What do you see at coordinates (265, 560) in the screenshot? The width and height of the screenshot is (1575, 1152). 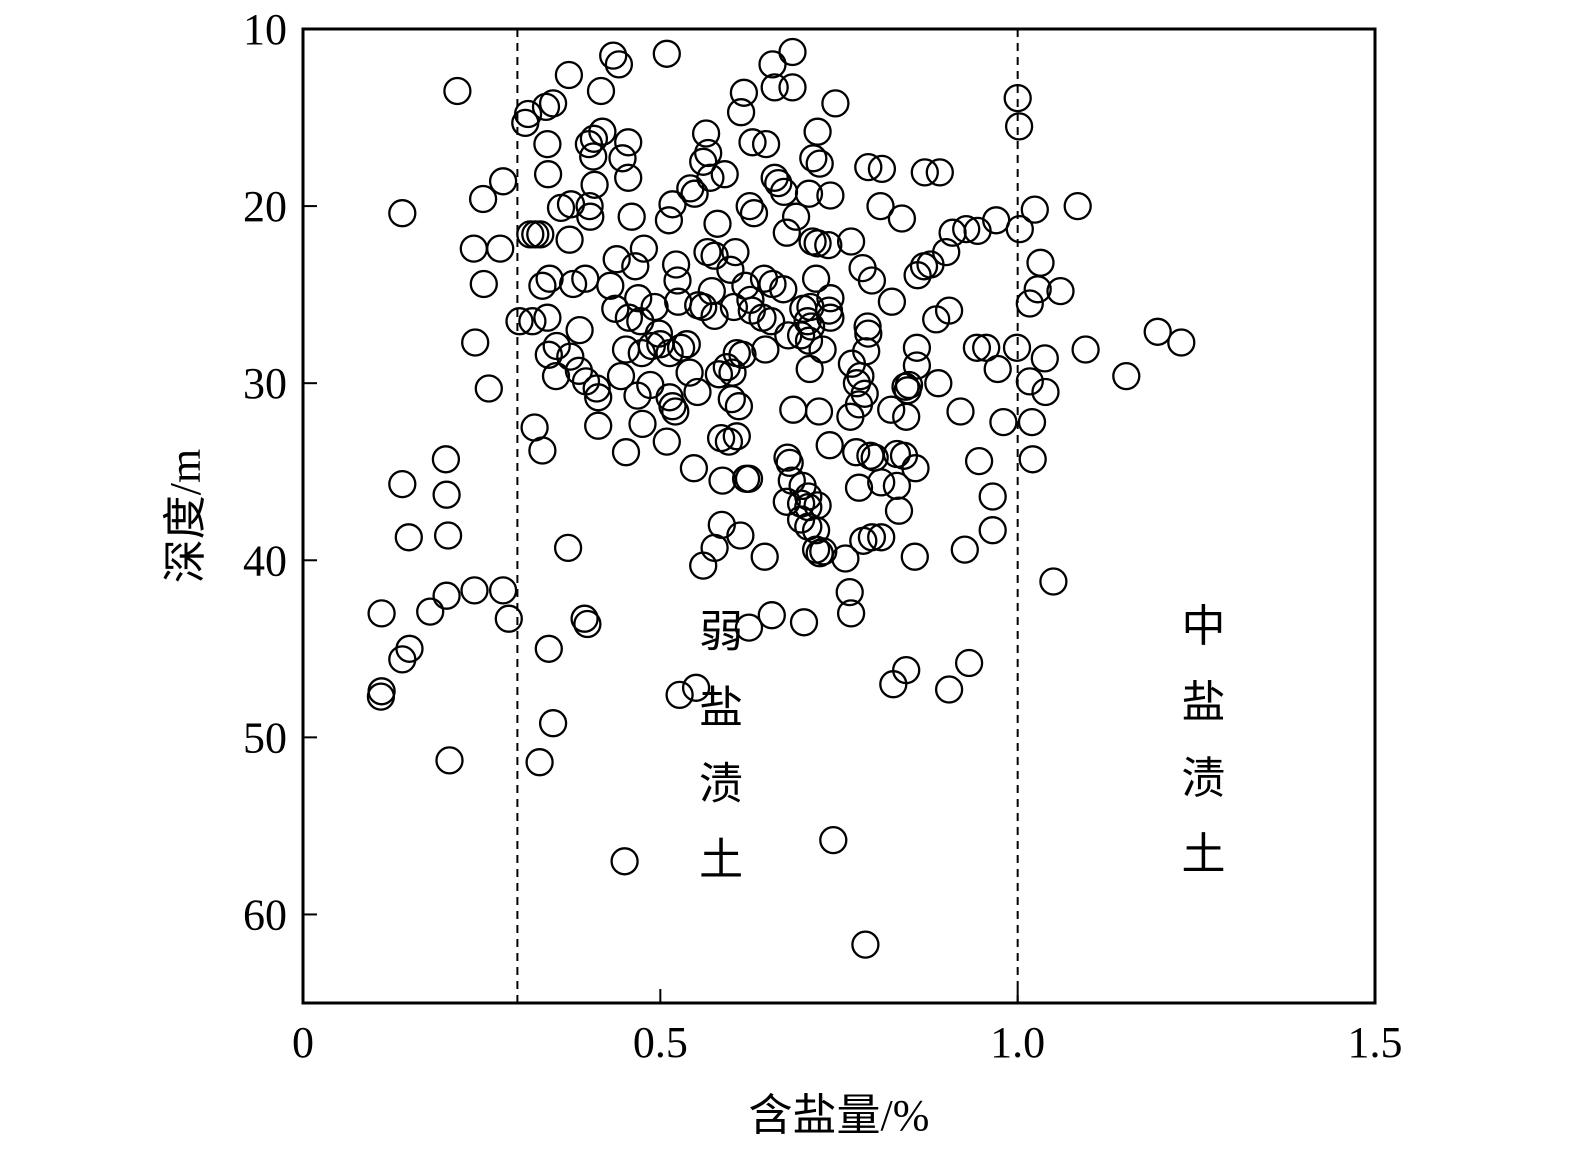 I see `y-tick-label: 40` at bounding box center [265, 560].